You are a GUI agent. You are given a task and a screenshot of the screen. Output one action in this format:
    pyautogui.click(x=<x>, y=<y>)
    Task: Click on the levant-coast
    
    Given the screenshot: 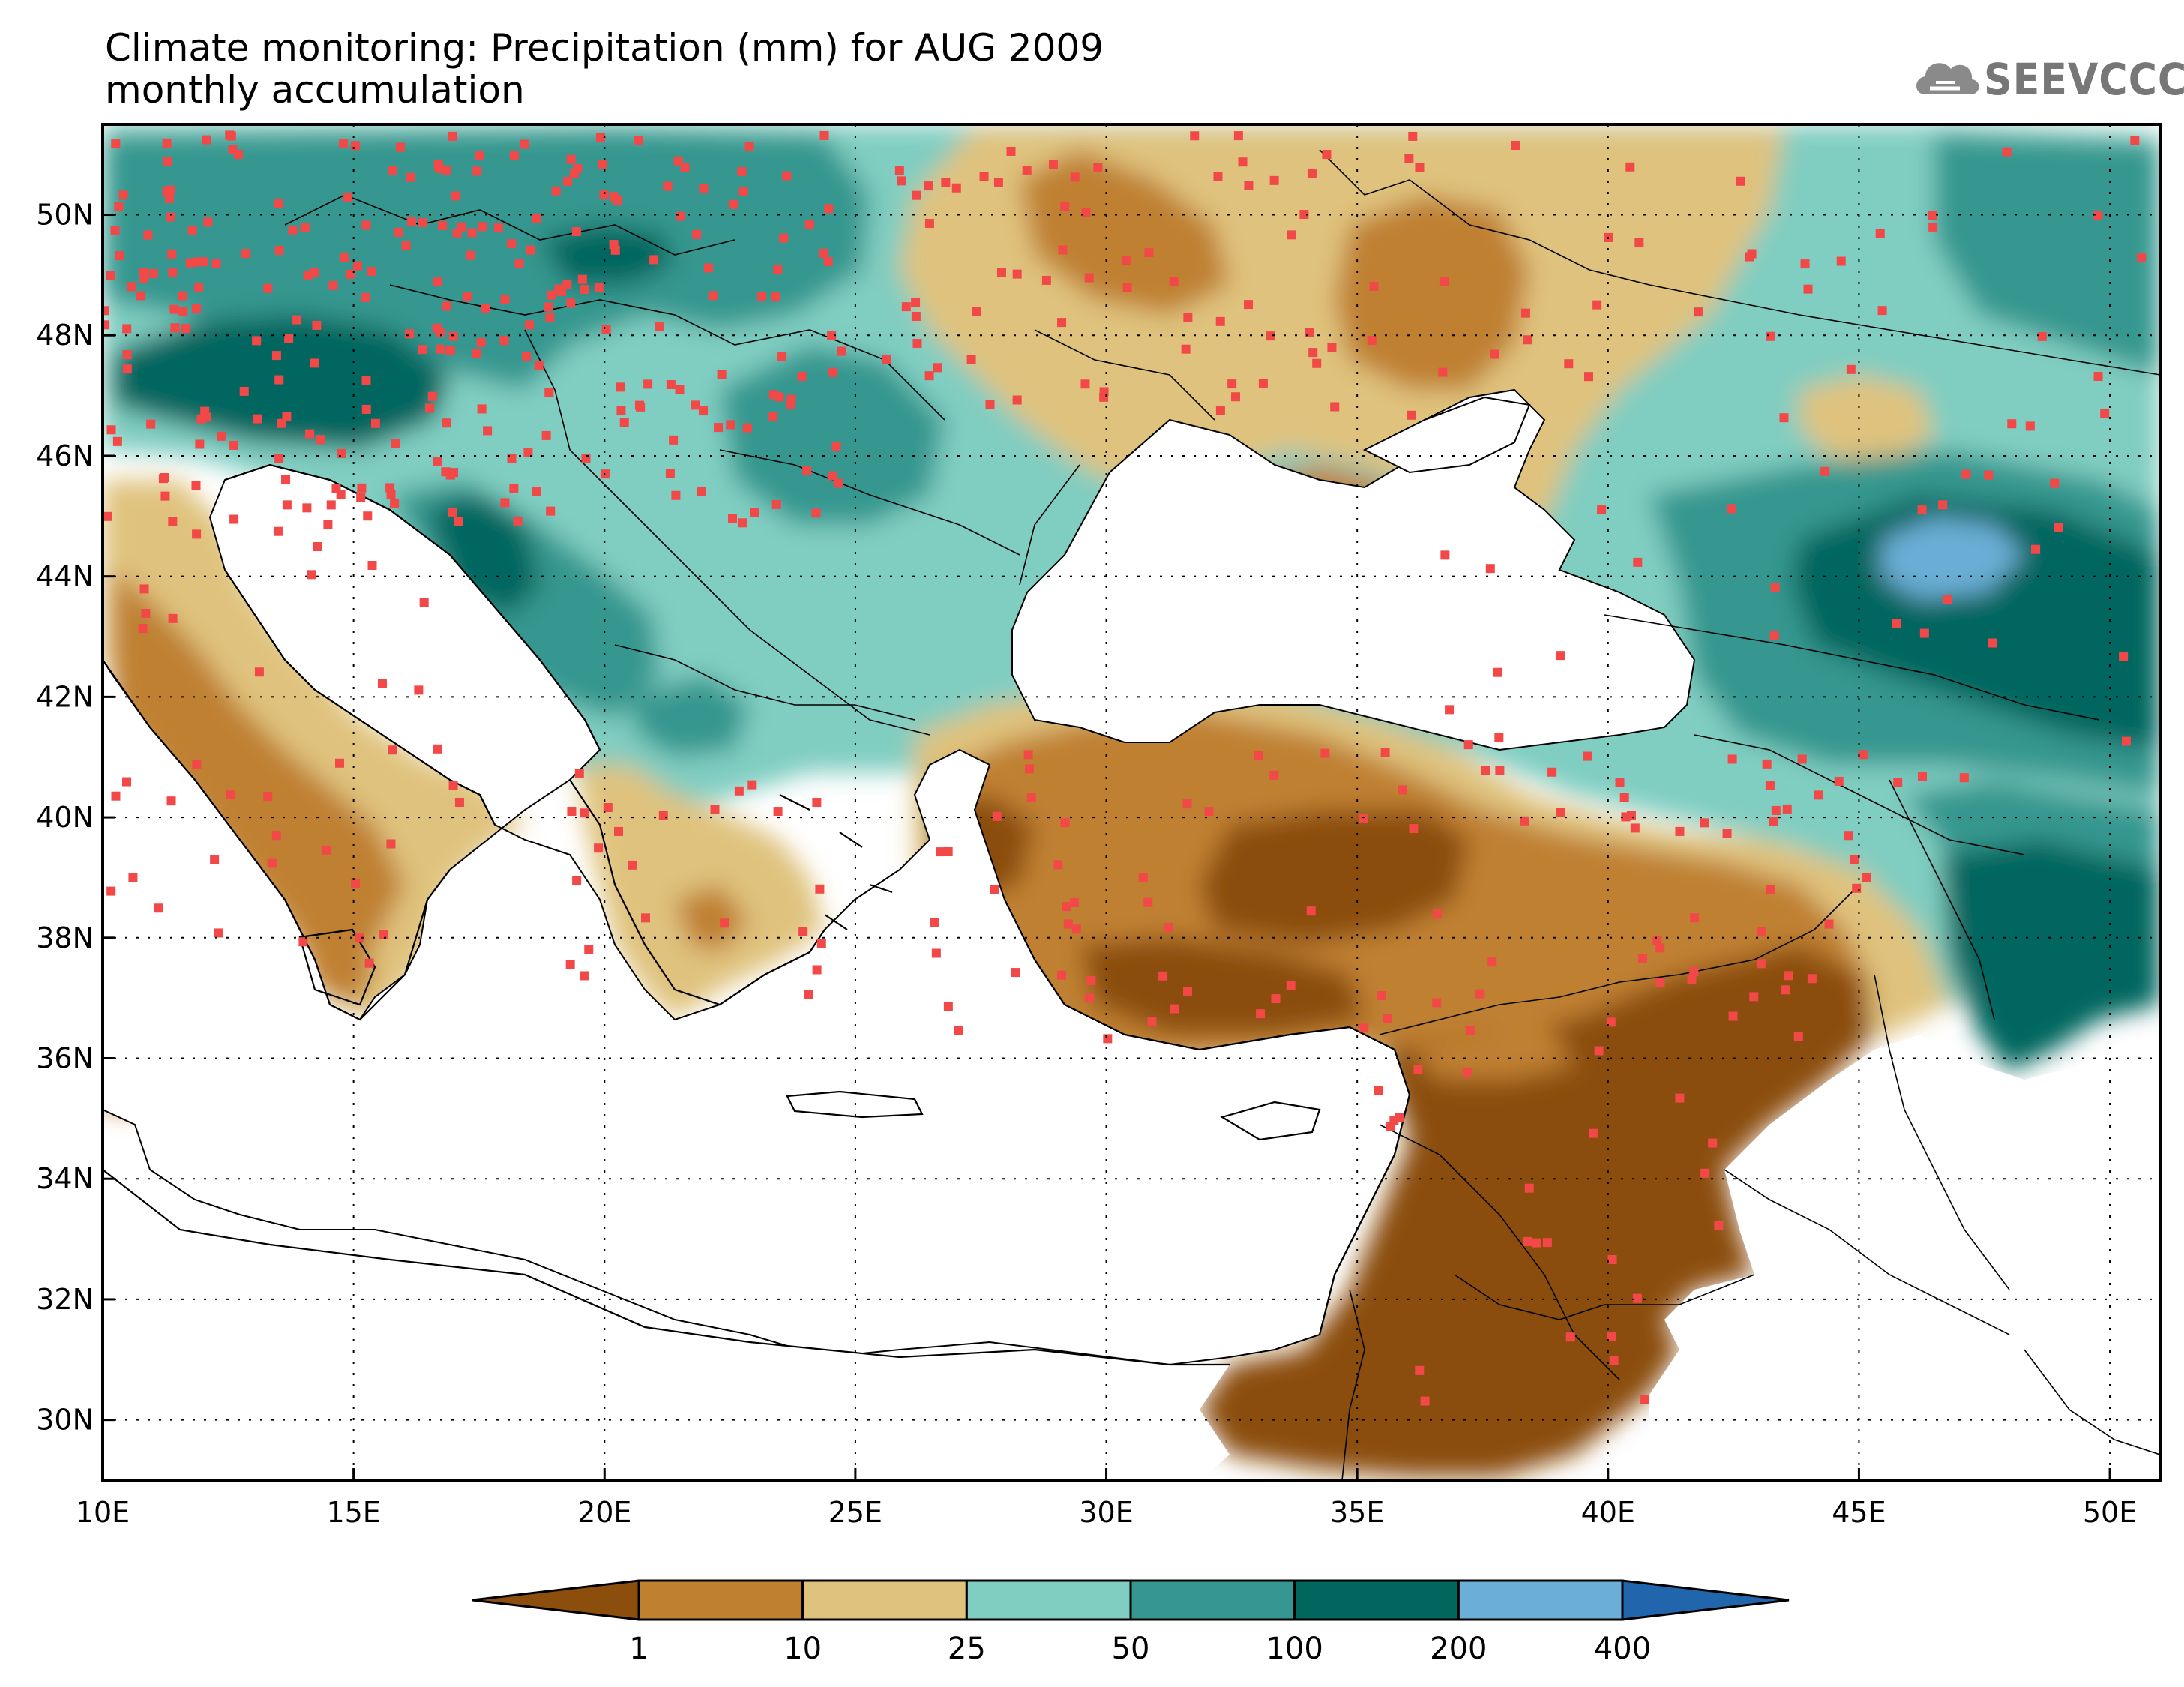 What is the action you would take?
    pyautogui.click(x=1364, y=1192)
    